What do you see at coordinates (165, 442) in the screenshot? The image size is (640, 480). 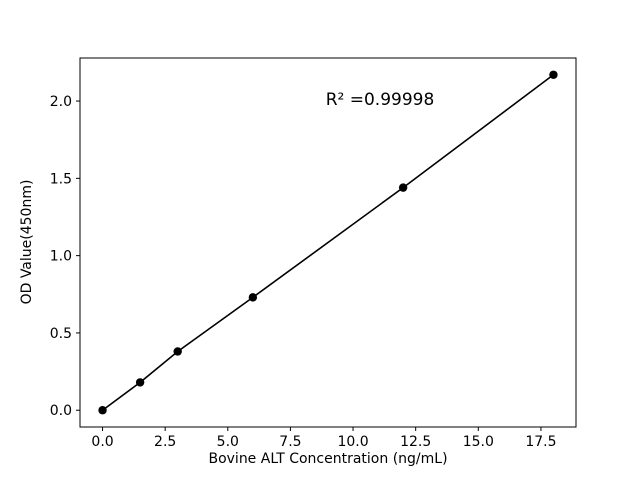 I see `x-tick-label: 2.5` at bounding box center [165, 442].